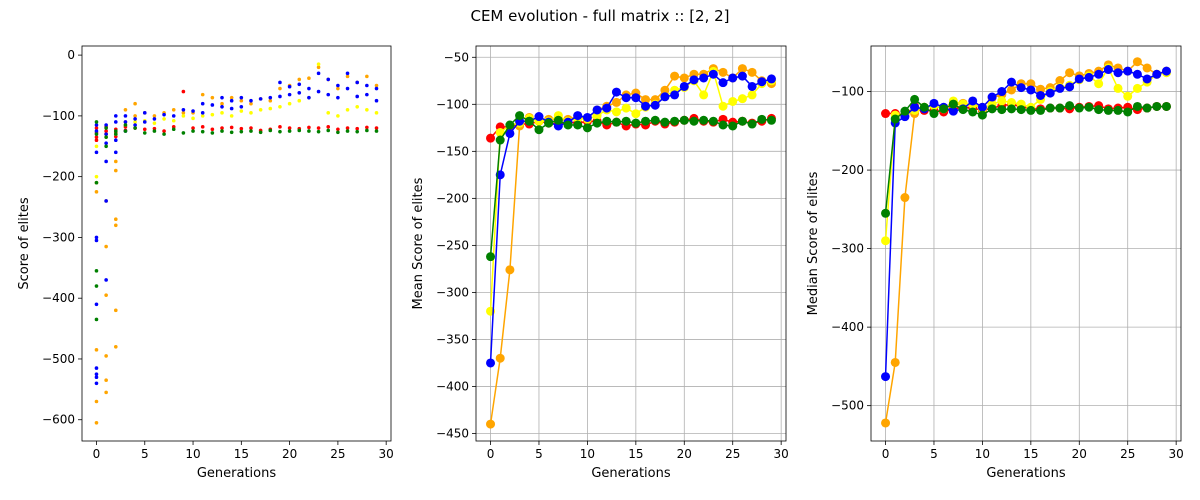  What do you see at coordinates (684, 454) in the screenshot?
I see `x-tick-label: 20` at bounding box center [684, 454].